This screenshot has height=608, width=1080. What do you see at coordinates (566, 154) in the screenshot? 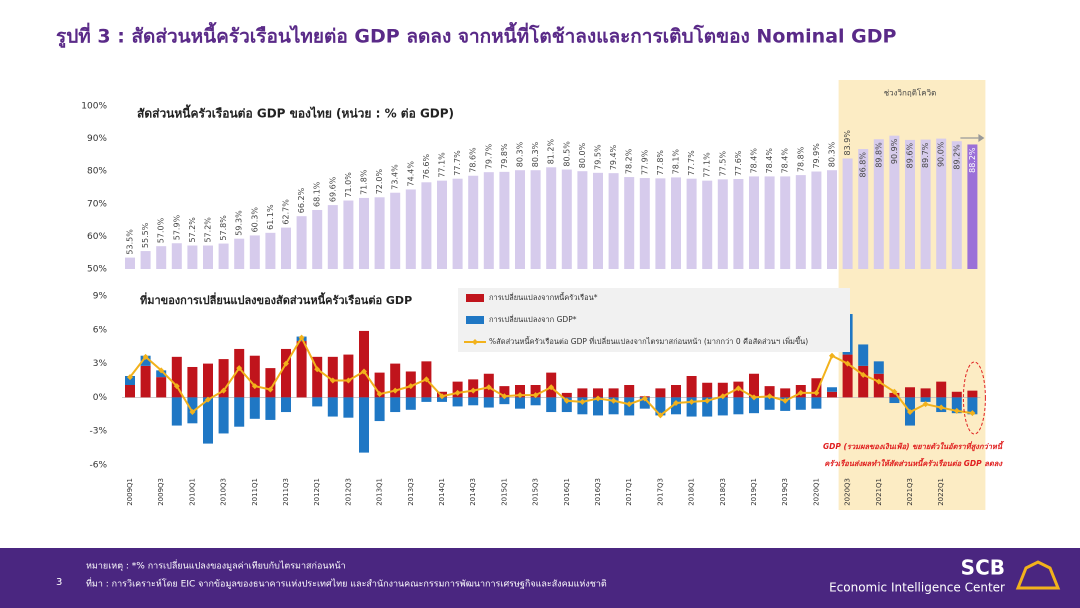
I see `data-label: 80.5%` at bounding box center [566, 154].